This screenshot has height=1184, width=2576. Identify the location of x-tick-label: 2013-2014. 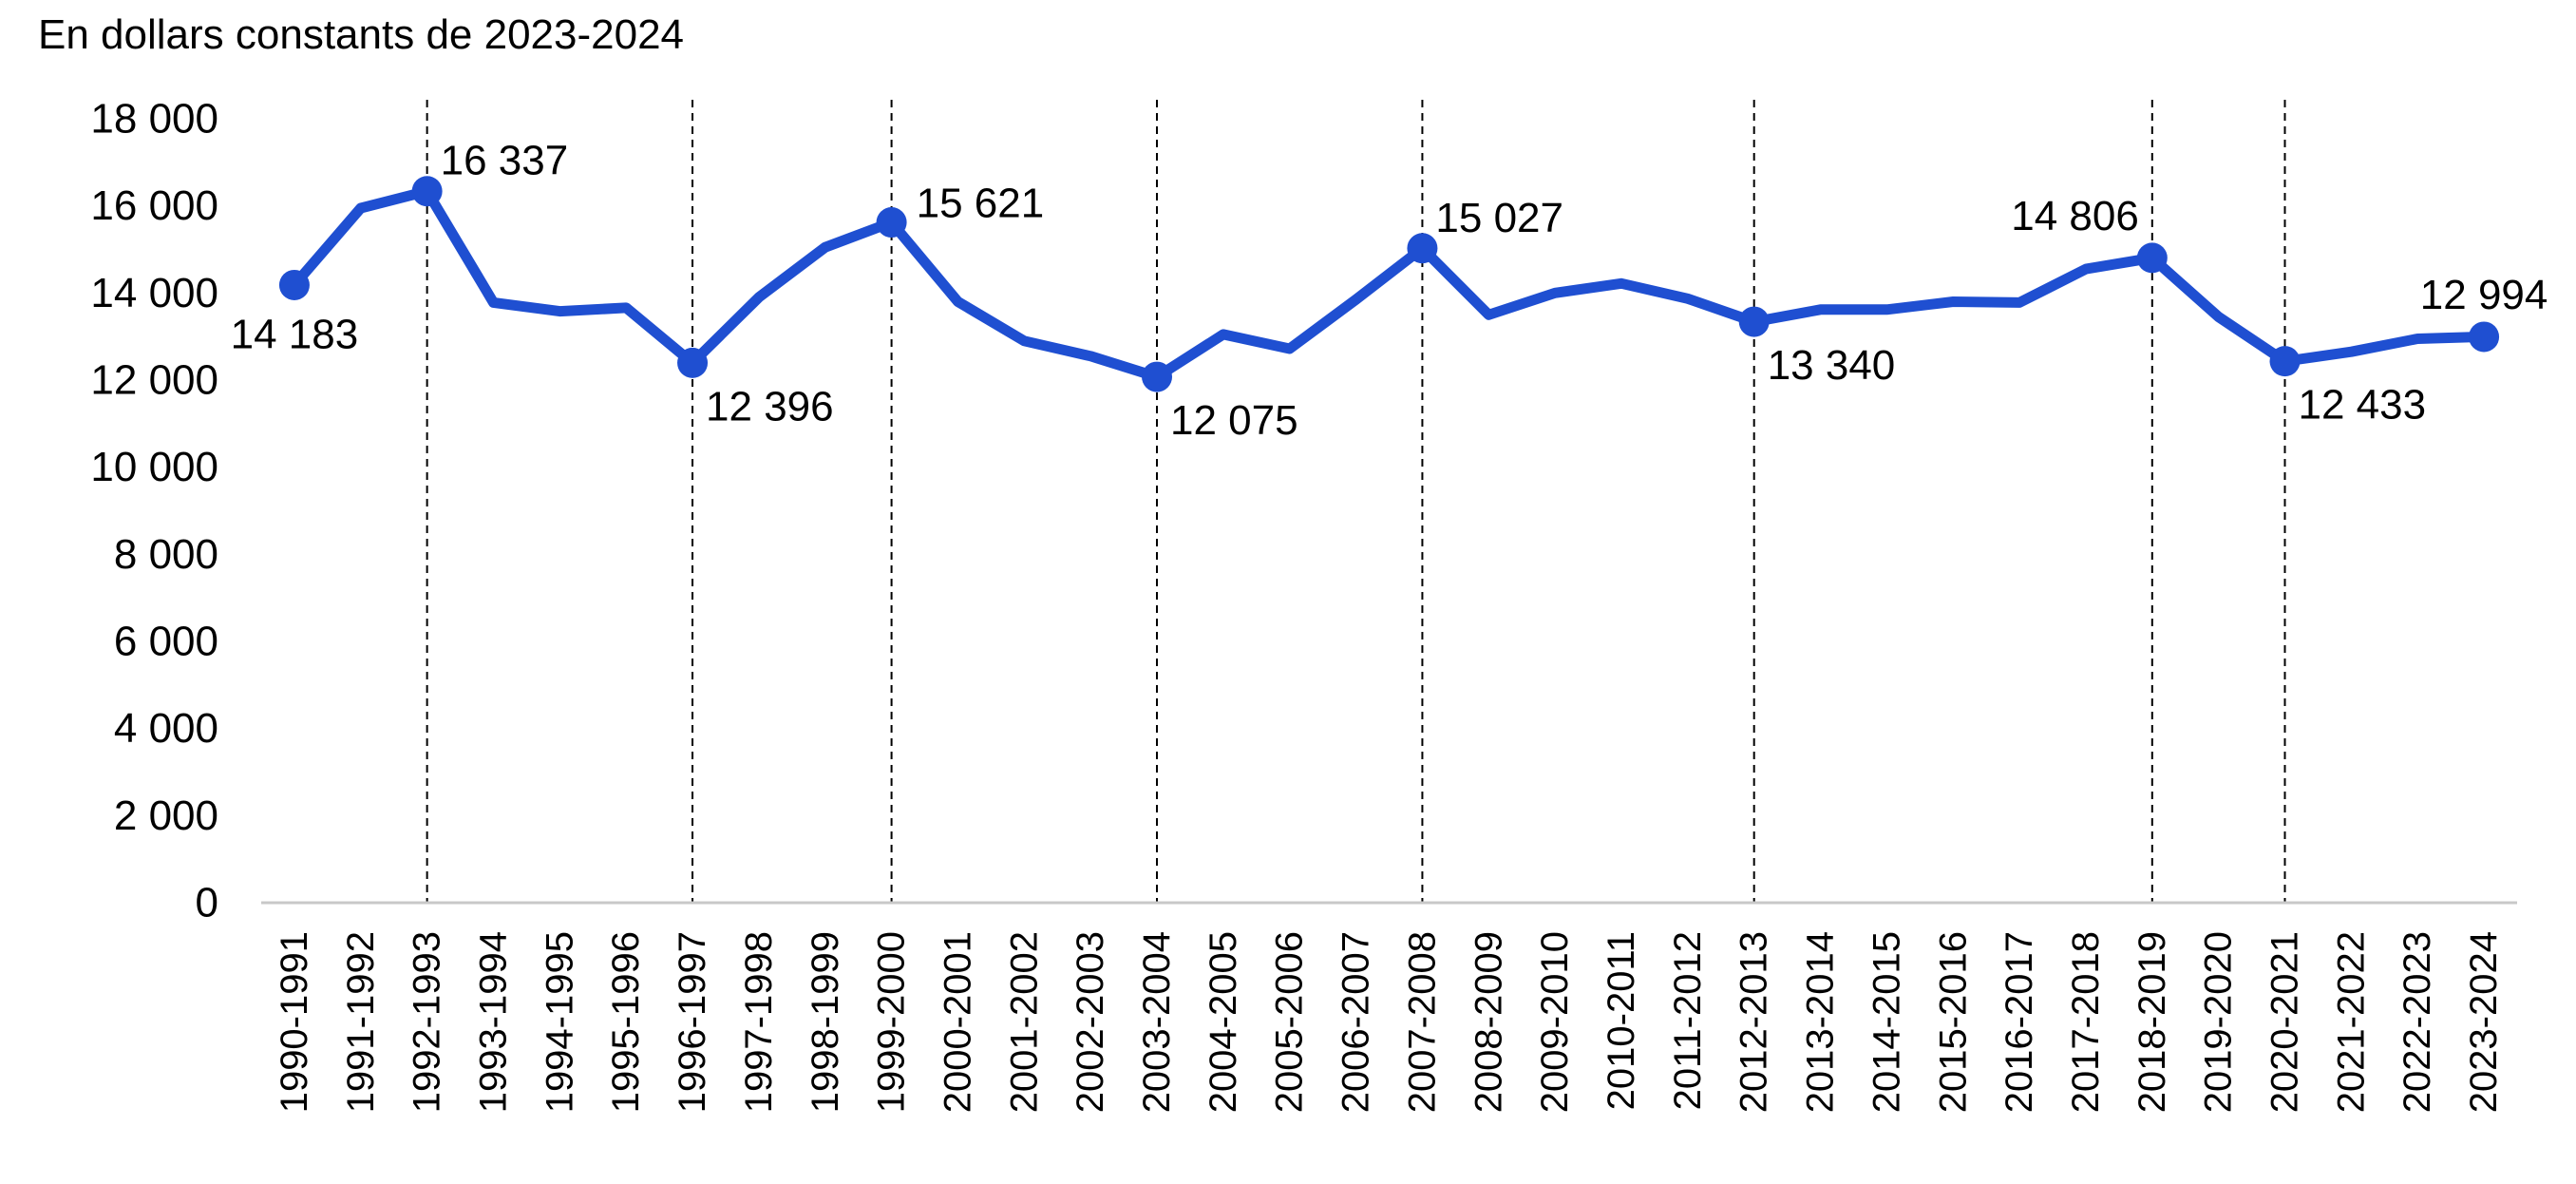
(1821, 1022).